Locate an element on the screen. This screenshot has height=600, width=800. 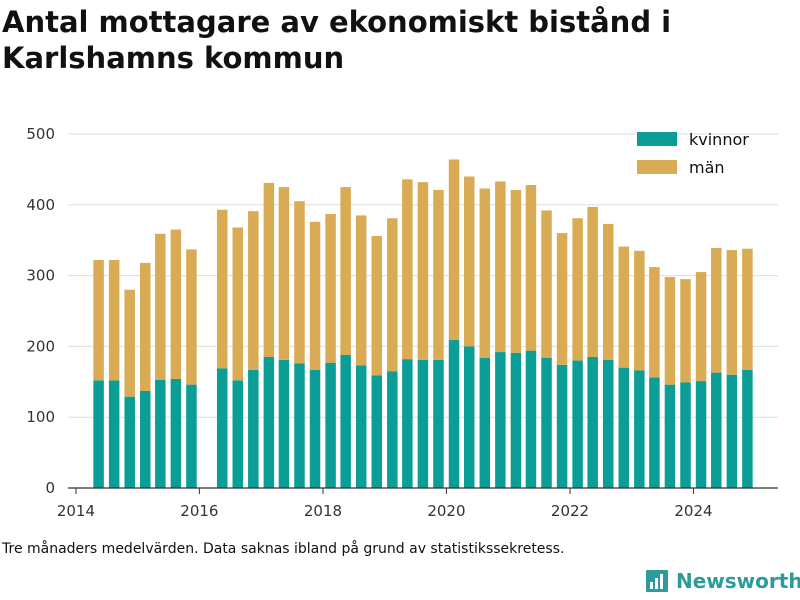
y-tick-label: 200 is located at coordinates (40, 346).